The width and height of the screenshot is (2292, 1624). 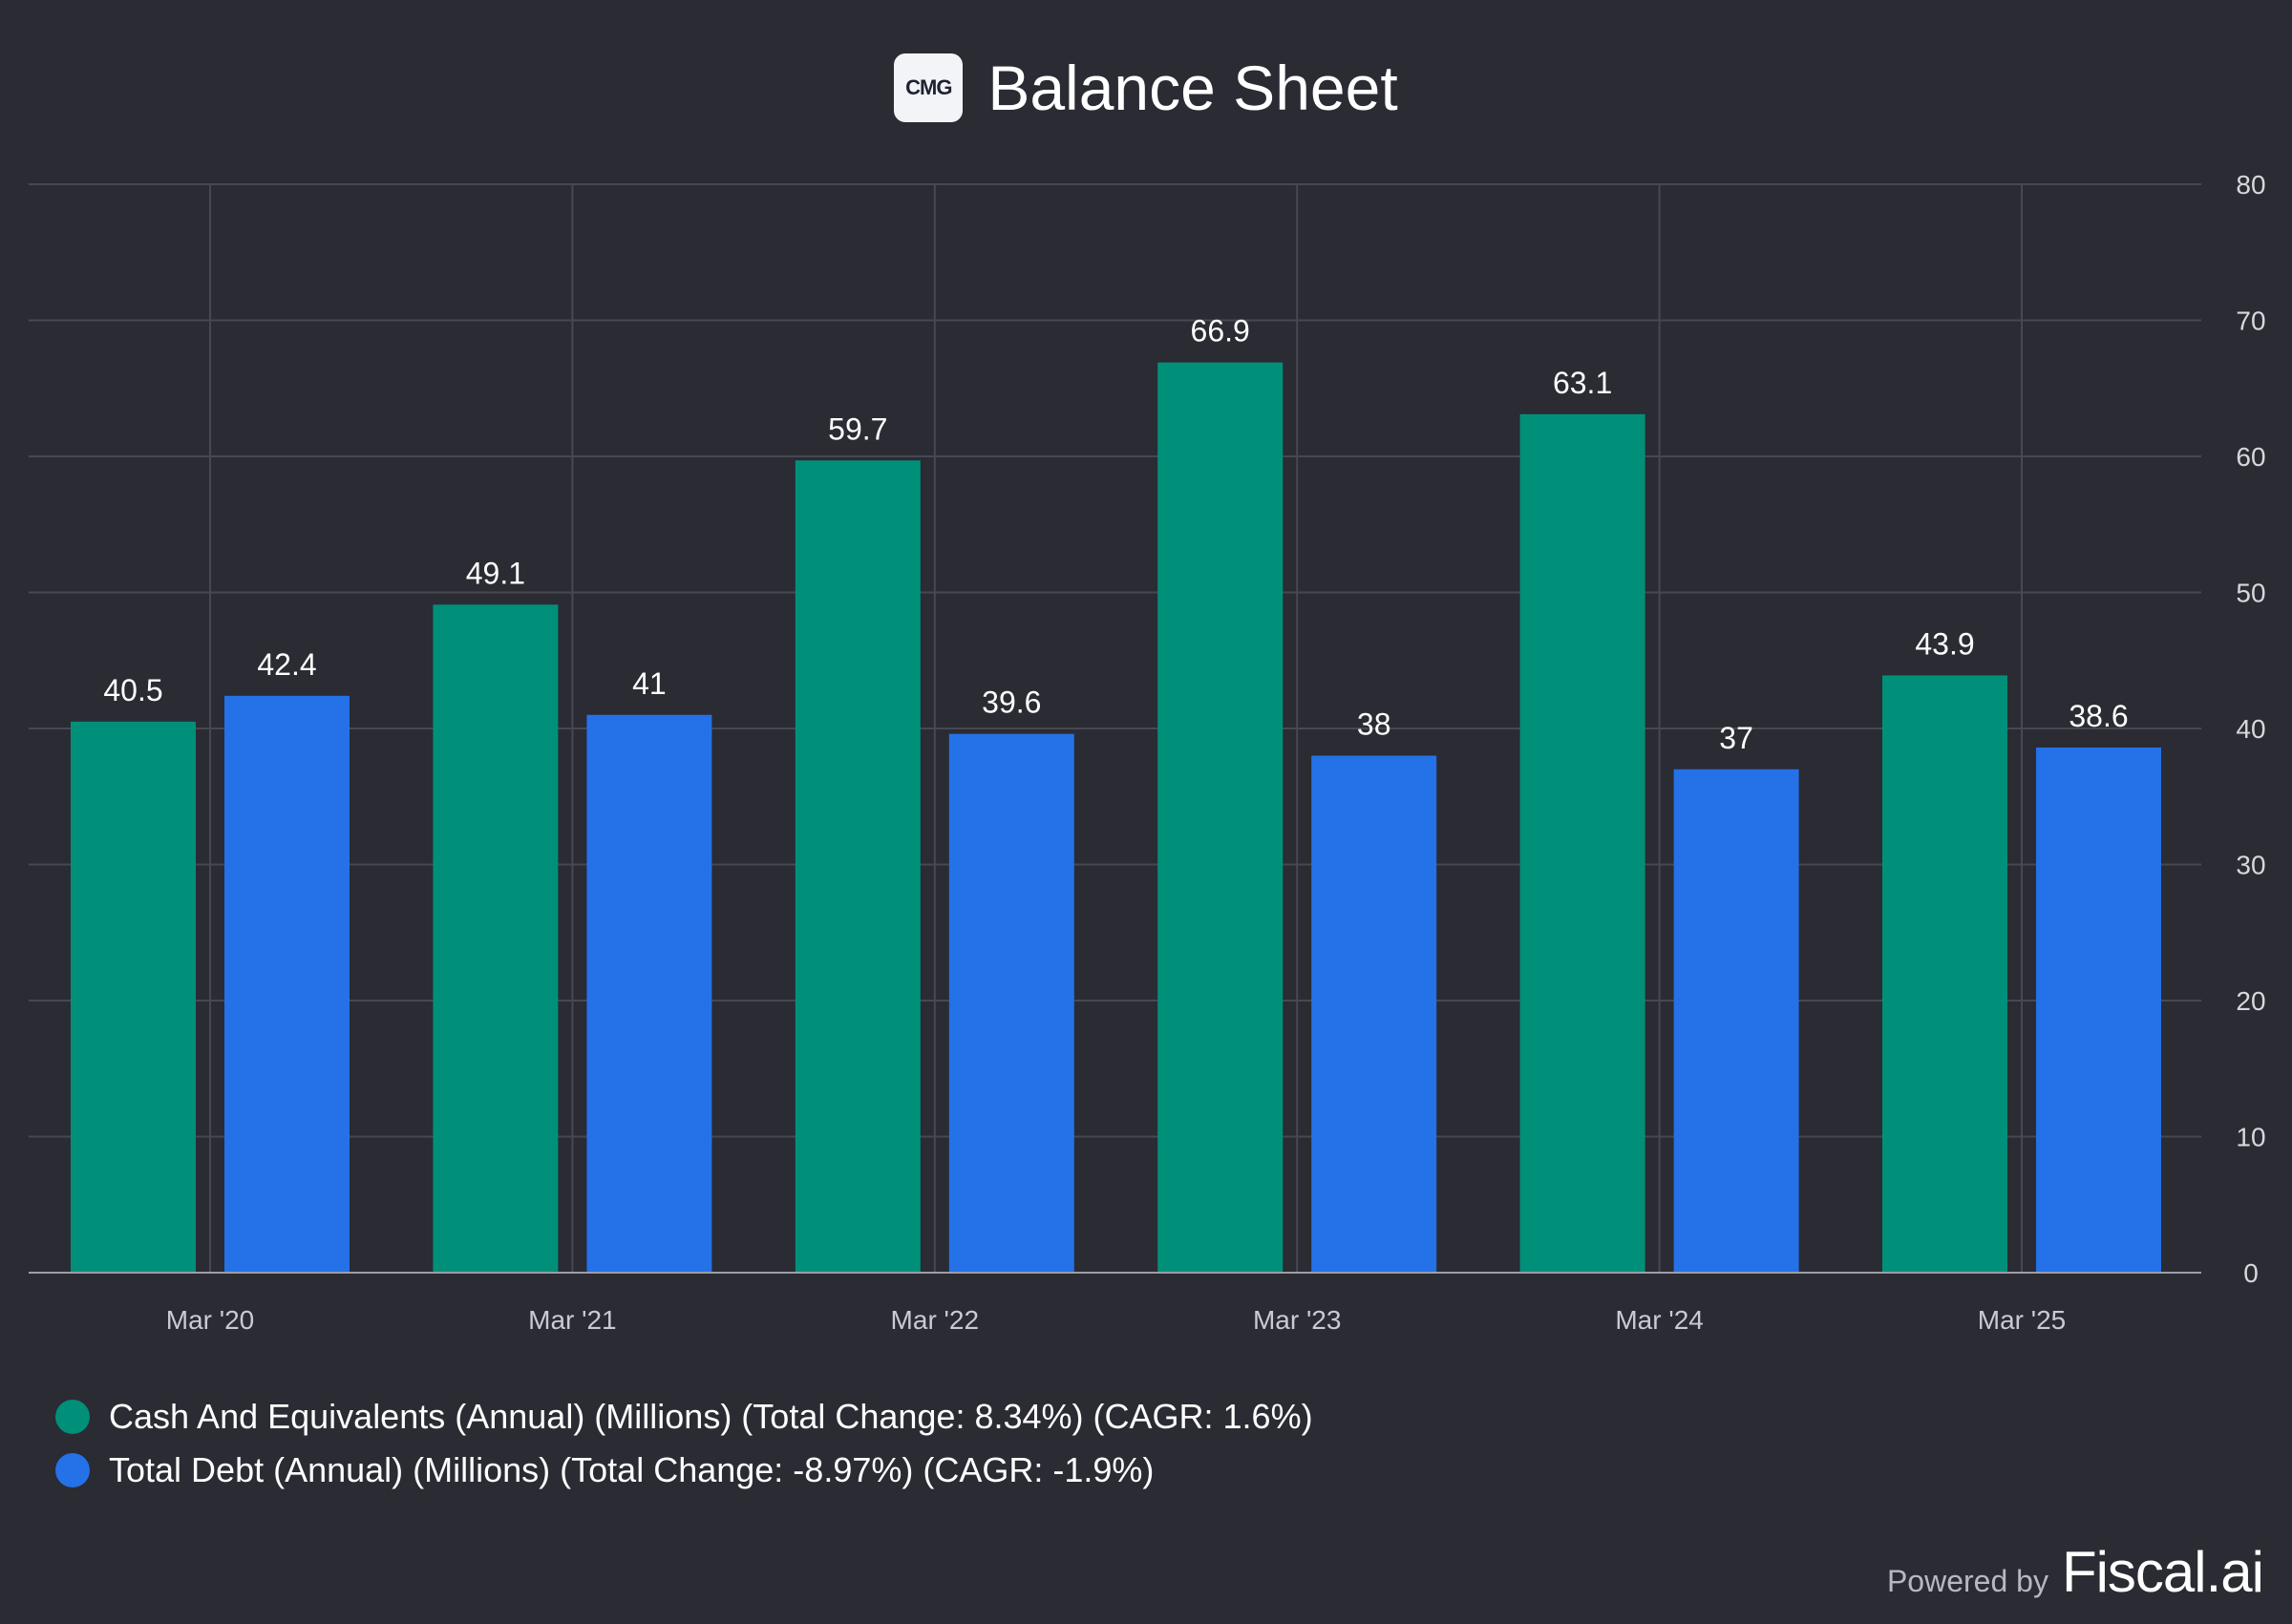 I want to click on x-tick-label: Mar '20, so click(x=210, y=1320).